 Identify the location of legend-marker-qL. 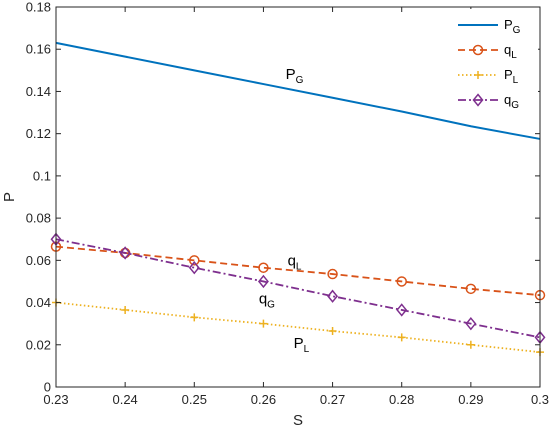
(478, 50).